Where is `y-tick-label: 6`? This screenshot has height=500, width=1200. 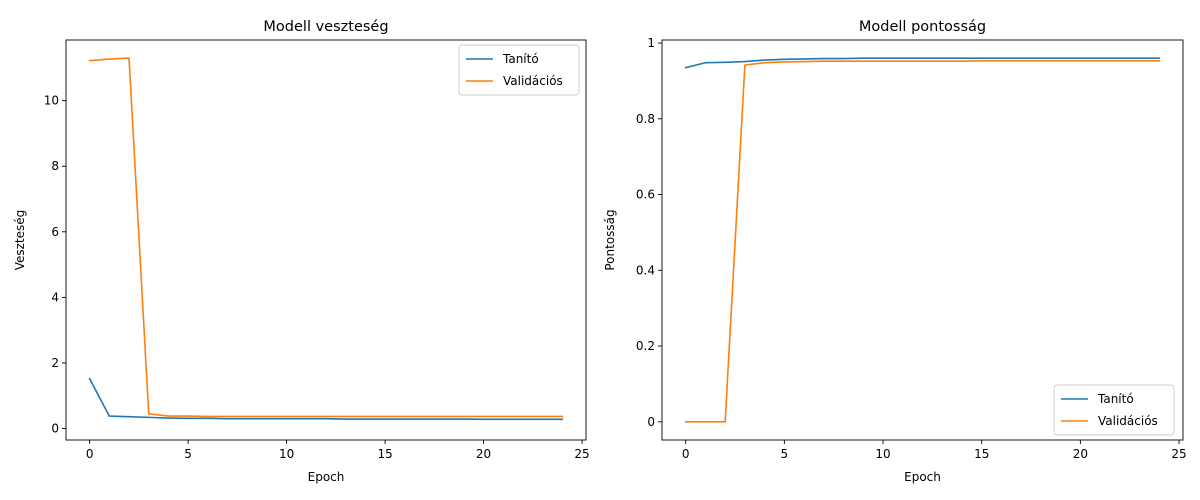 y-tick-label: 6 is located at coordinates (55, 232).